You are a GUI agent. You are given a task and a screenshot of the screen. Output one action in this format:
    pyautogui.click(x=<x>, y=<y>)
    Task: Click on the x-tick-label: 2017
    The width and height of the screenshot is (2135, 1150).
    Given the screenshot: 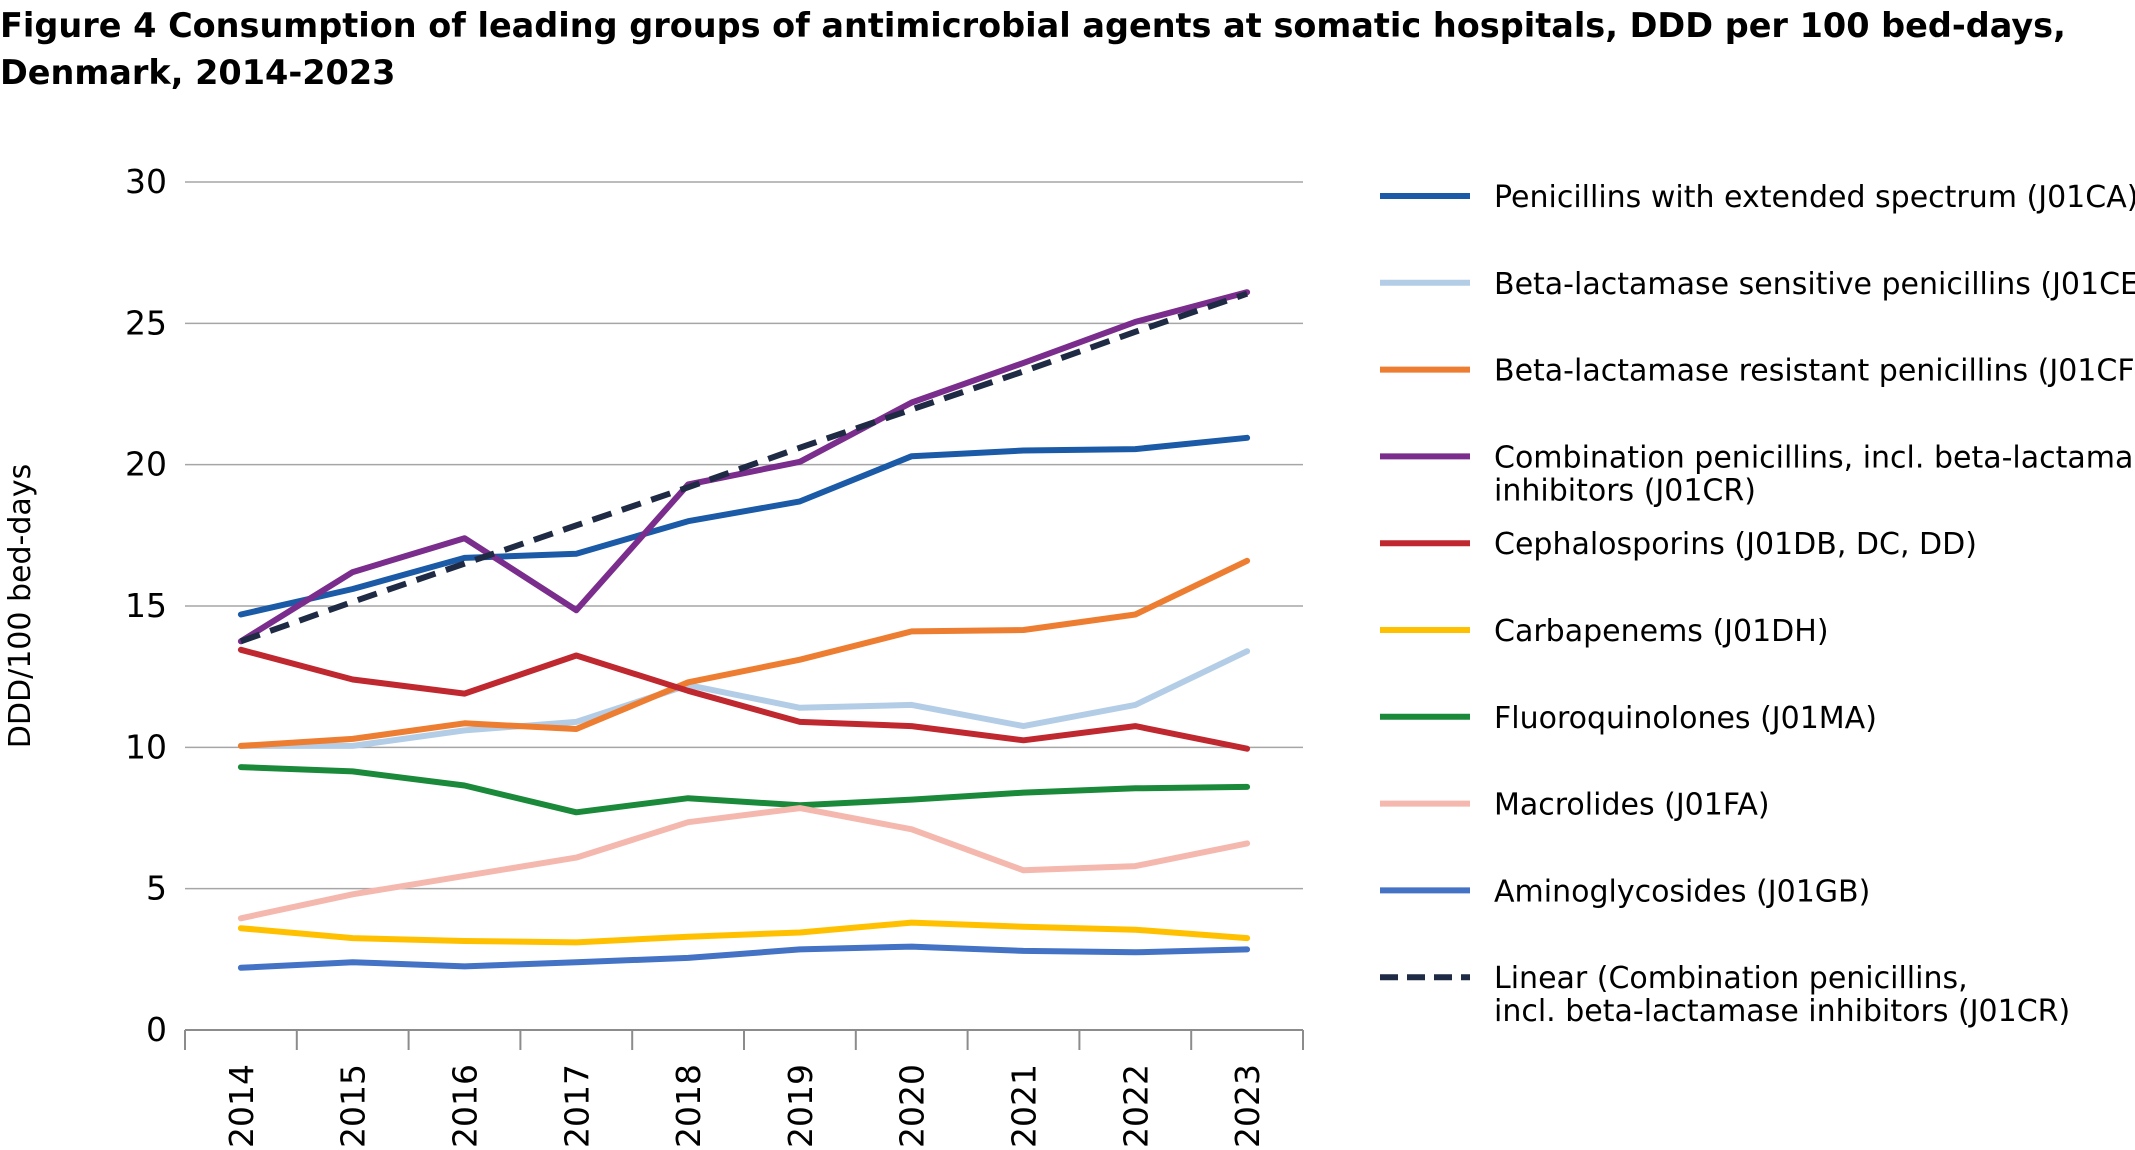 What is the action you would take?
    pyautogui.click(x=576, y=1106)
    